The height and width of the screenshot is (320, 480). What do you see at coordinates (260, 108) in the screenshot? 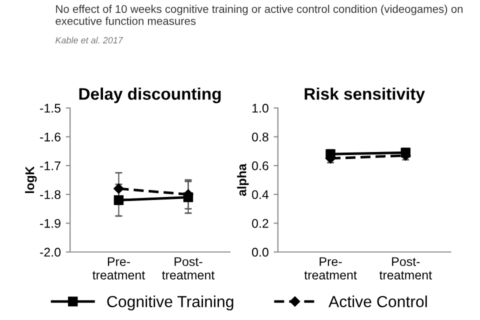
I see `y-tick-label: 1.0` at bounding box center [260, 108].